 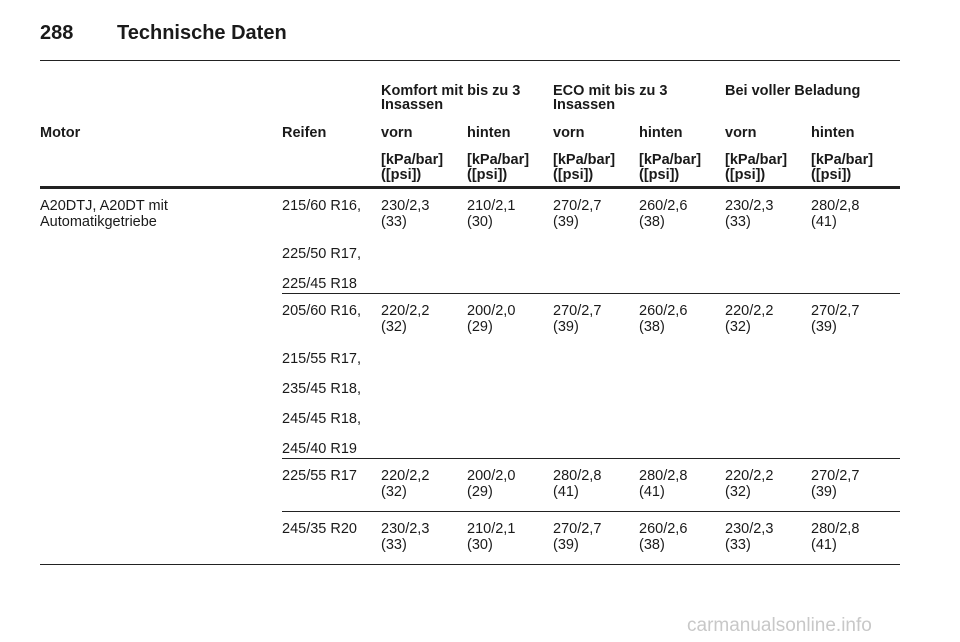 What do you see at coordinates (779, 625) in the screenshot?
I see `watermark: carmanualsonline.info` at bounding box center [779, 625].